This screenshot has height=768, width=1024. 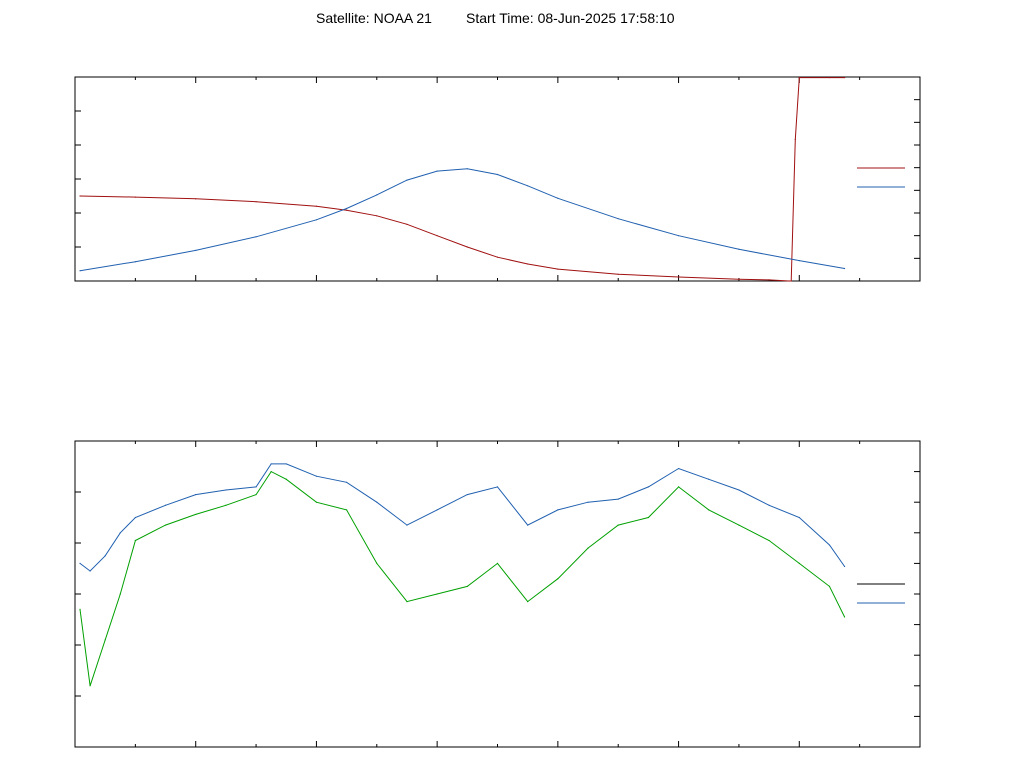 What do you see at coordinates (374, 18) in the screenshot?
I see `satellite-label: Satellite: NOAA 21` at bounding box center [374, 18].